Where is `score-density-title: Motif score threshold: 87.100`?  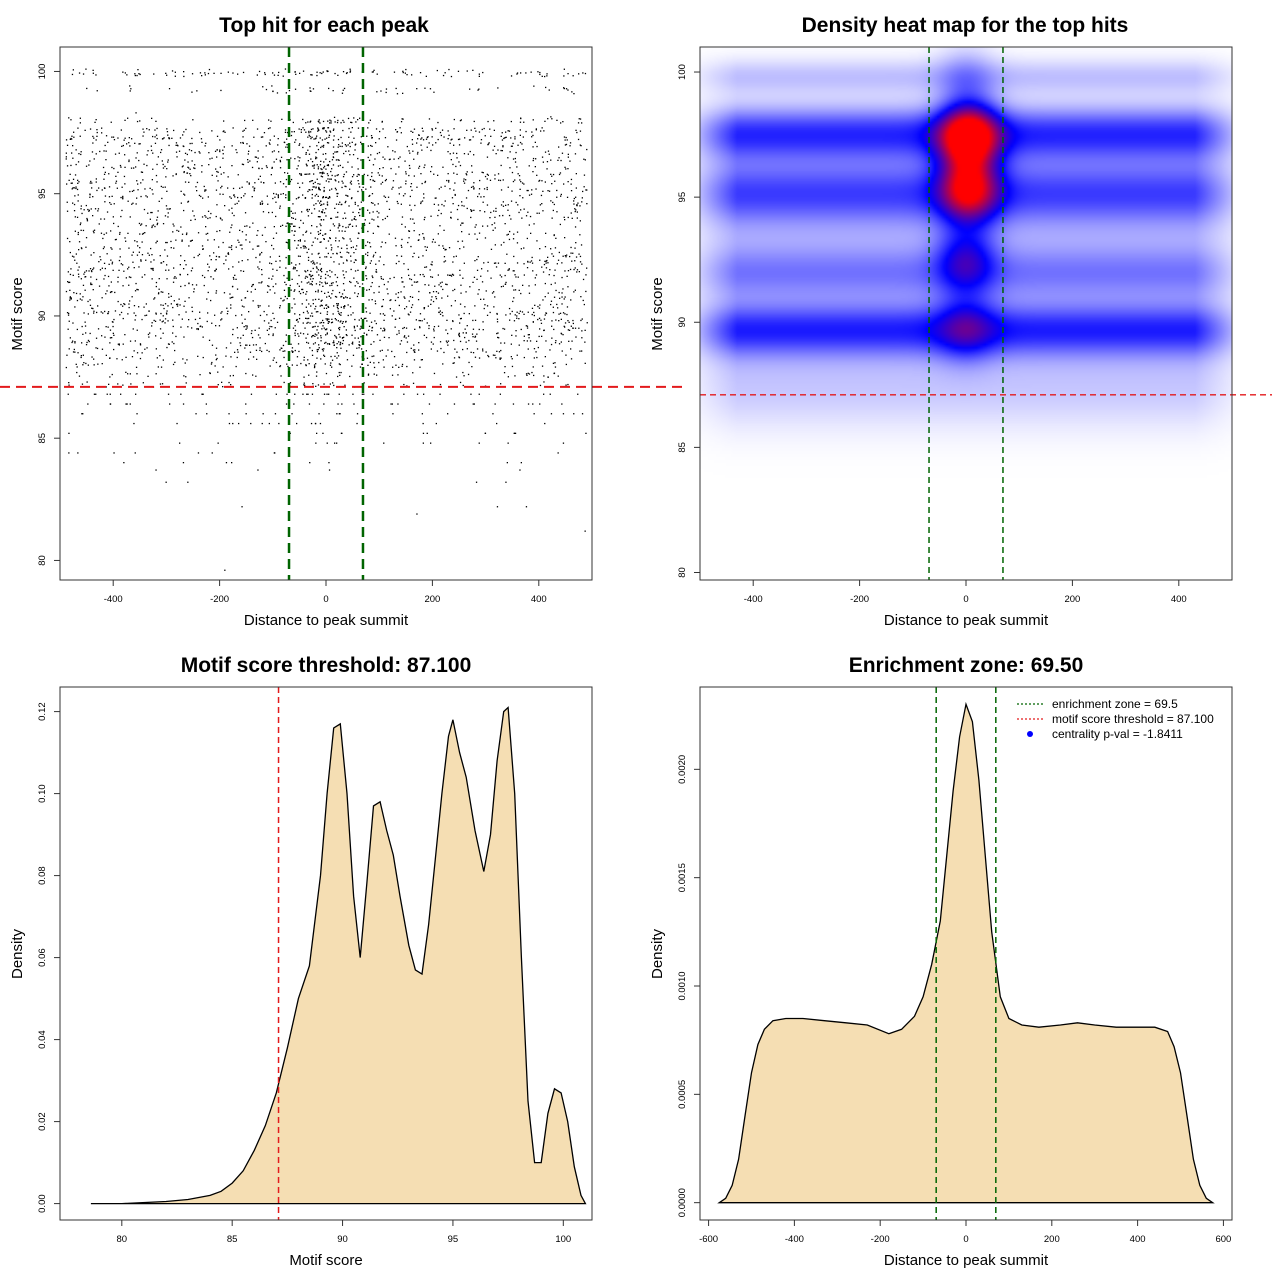
score-density-title: Motif score threshold: 87.100 is located at coordinates (326, 665).